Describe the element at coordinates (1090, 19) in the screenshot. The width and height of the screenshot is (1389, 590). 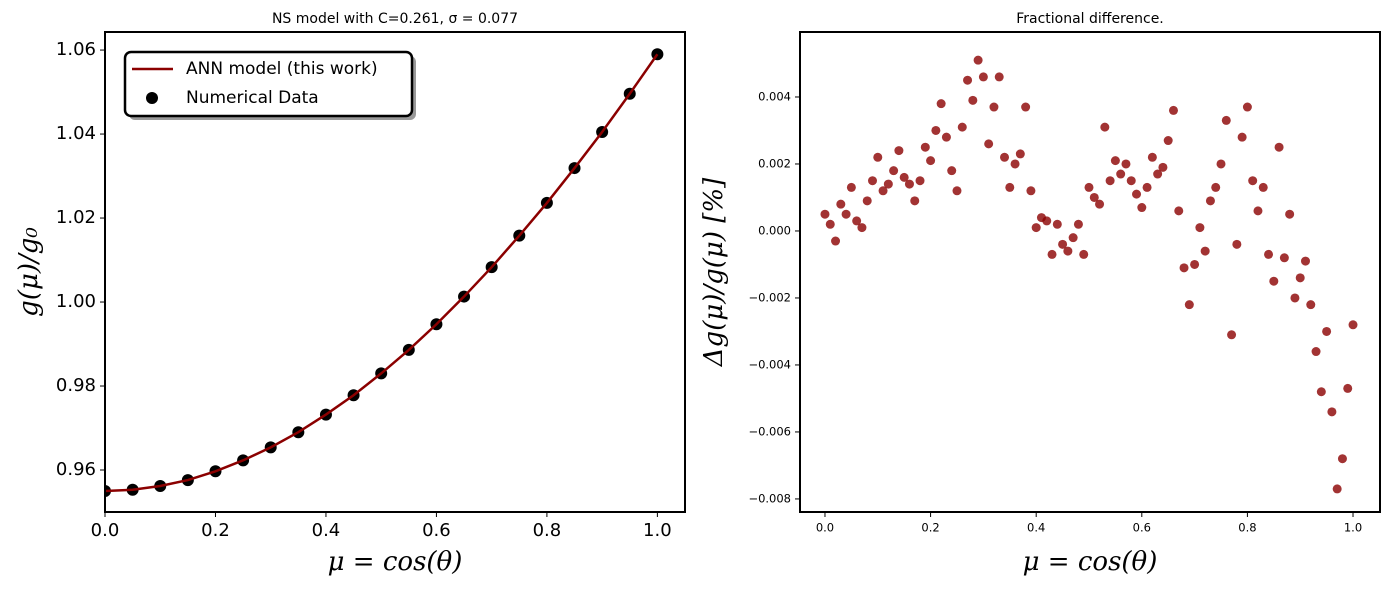
I see `chart-title: Fractional difference.` at that location.